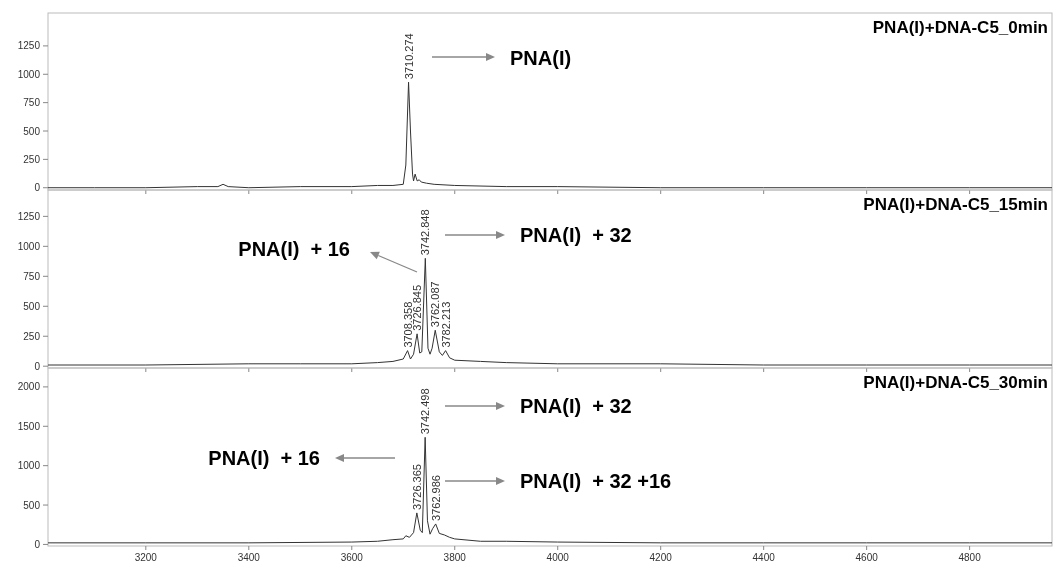 This screenshot has height=563, width=1054. What do you see at coordinates (960, 27) in the screenshot?
I see `chart-title: PNA(I)+DNA-C5_0min` at bounding box center [960, 27].